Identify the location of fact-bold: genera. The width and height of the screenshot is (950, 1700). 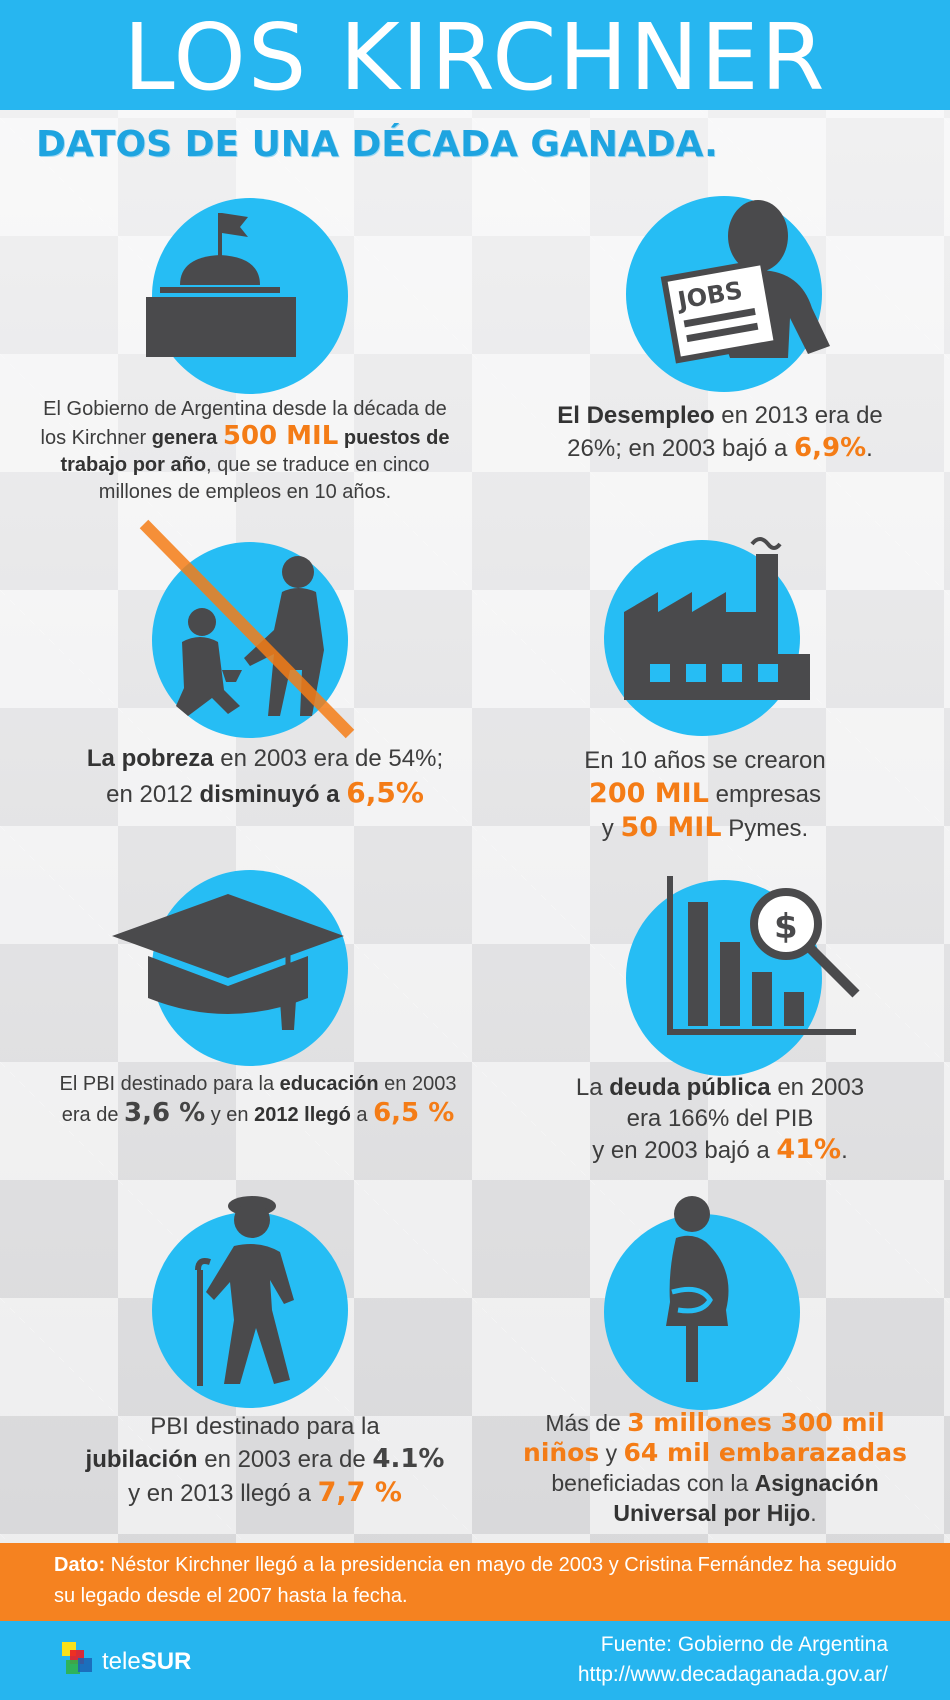
(187, 438).